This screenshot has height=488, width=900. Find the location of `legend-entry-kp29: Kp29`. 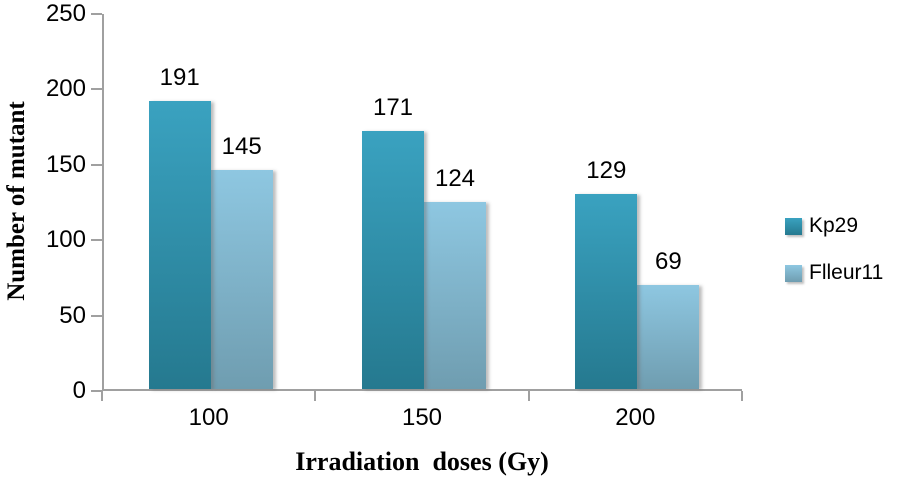

legend-entry-kp29: Kp29 is located at coordinates (834, 226).